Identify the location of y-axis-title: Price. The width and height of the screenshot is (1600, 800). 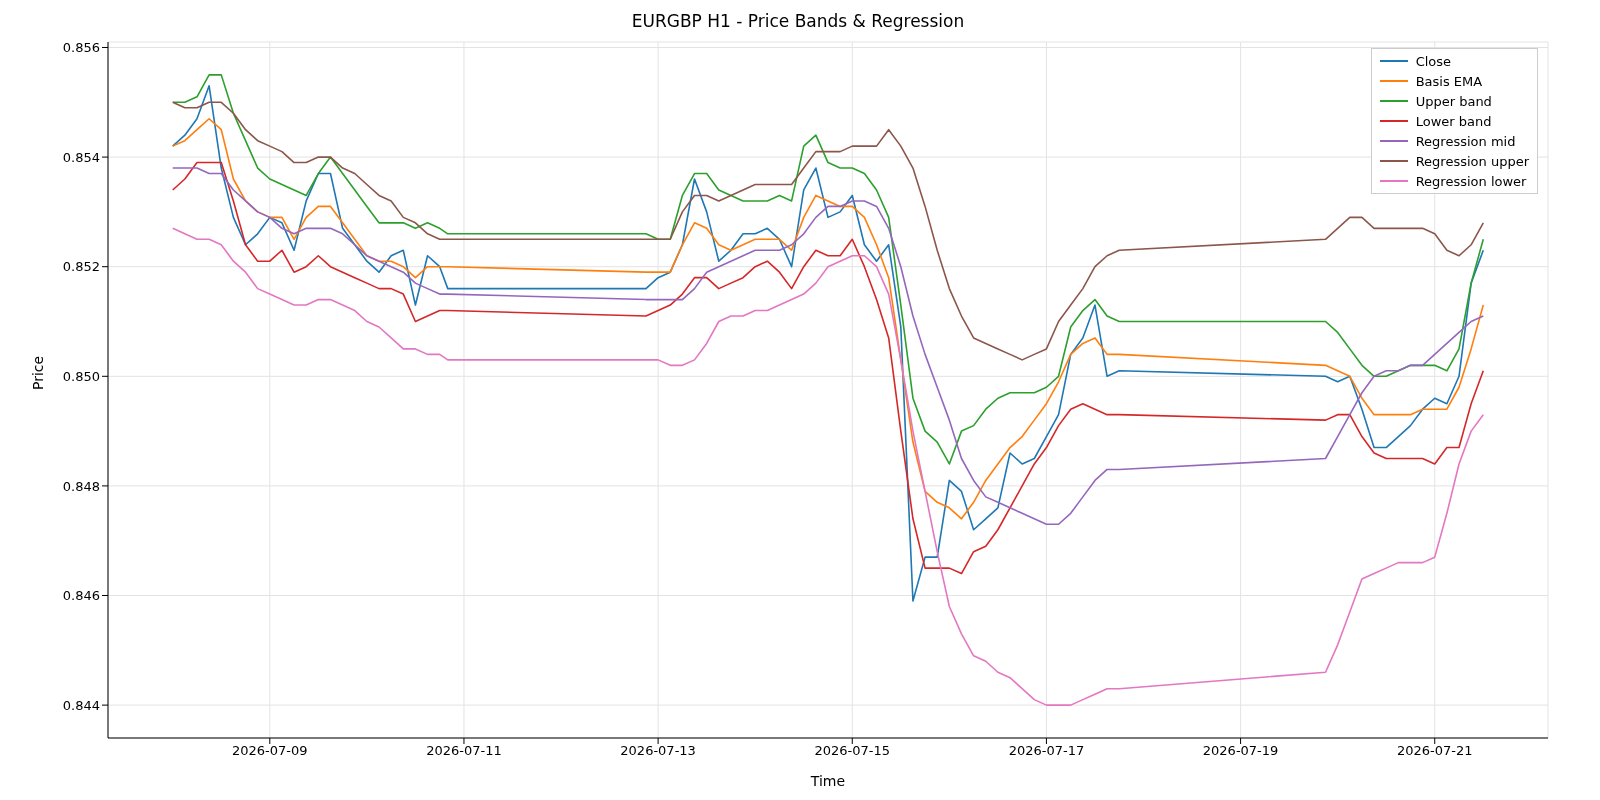
(37, 372).